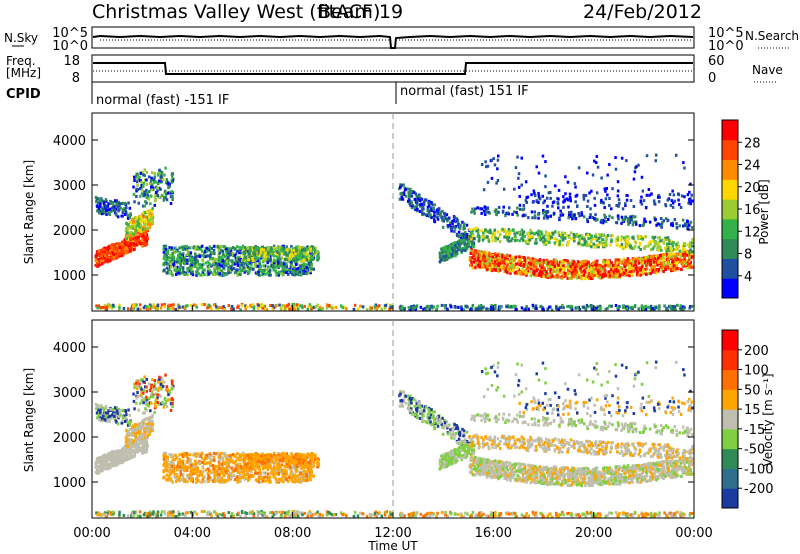 The width and height of the screenshot is (800, 554). Describe the element at coordinates (393, 41) in the screenshot. I see `noise-sky-line` at that location.